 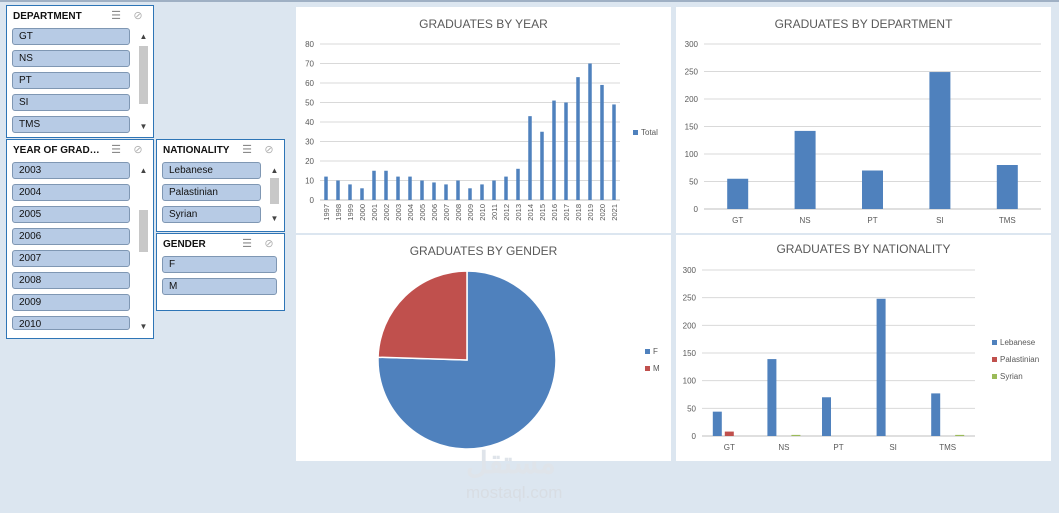 What do you see at coordinates (729, 447) in the screenshot?
I see `x-tick-label: GT` at bounding box center [729, 447].